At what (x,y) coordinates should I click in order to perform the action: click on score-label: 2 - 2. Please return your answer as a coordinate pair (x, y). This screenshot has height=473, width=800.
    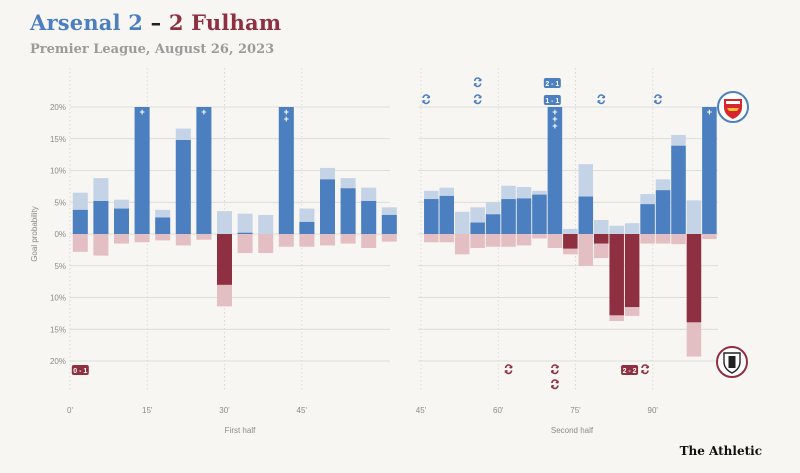
    Looking at the image, I should click on (630, 371).